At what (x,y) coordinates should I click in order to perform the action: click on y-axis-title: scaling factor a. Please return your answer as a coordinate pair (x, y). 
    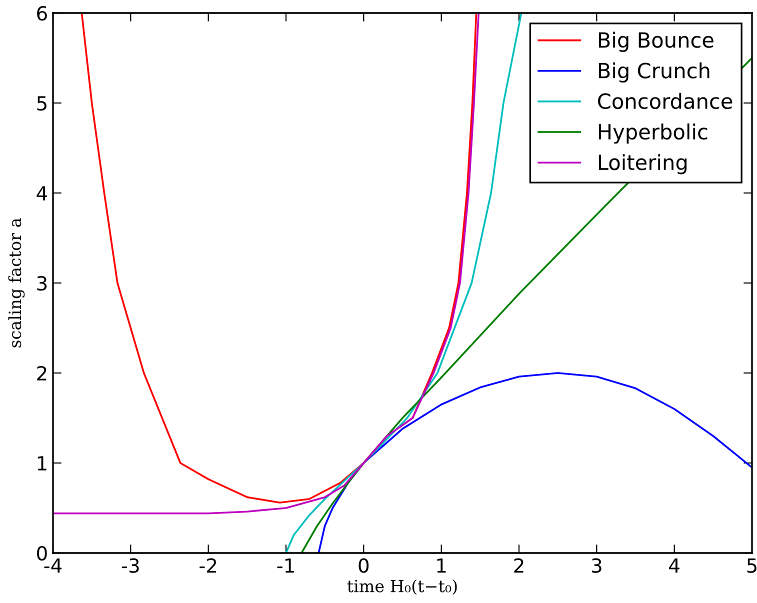
    Looking at the image, I should click on (16, 283).